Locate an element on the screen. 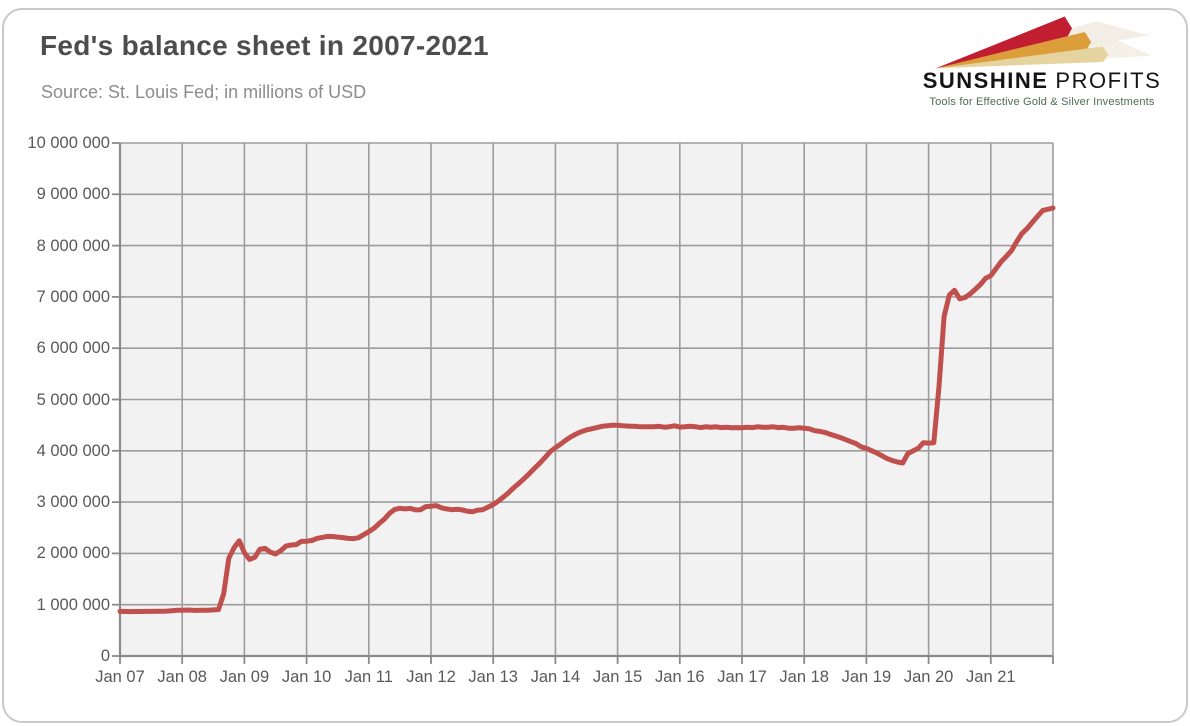 The width and height of the screenshot is (1190, 726). x-axis-label: Jan 13 is located at coordinates (493, 677).